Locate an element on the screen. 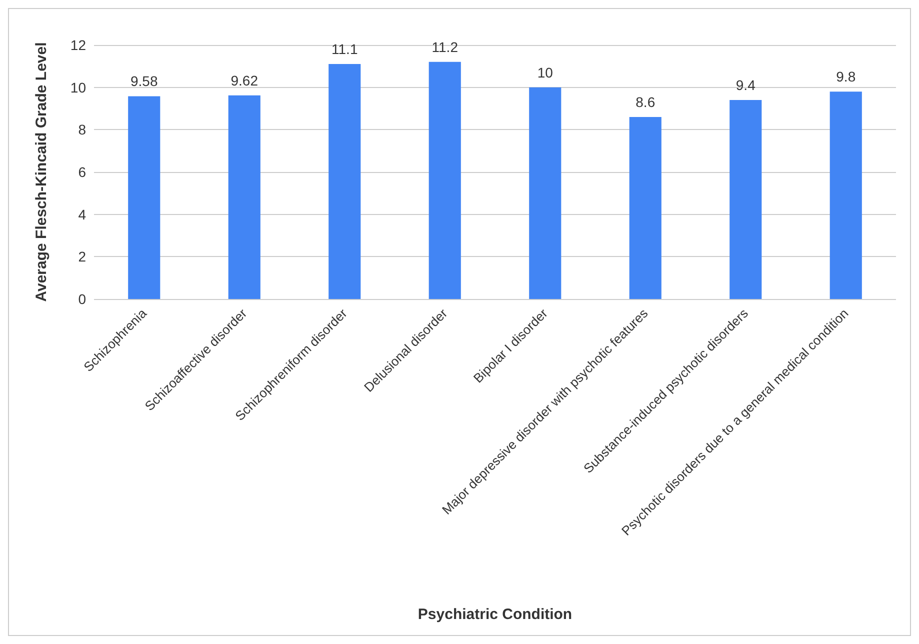 Image resolution: width=919 pixels, height=644 pixels. data-label: 11.1 is located at coordinates (345, 49).